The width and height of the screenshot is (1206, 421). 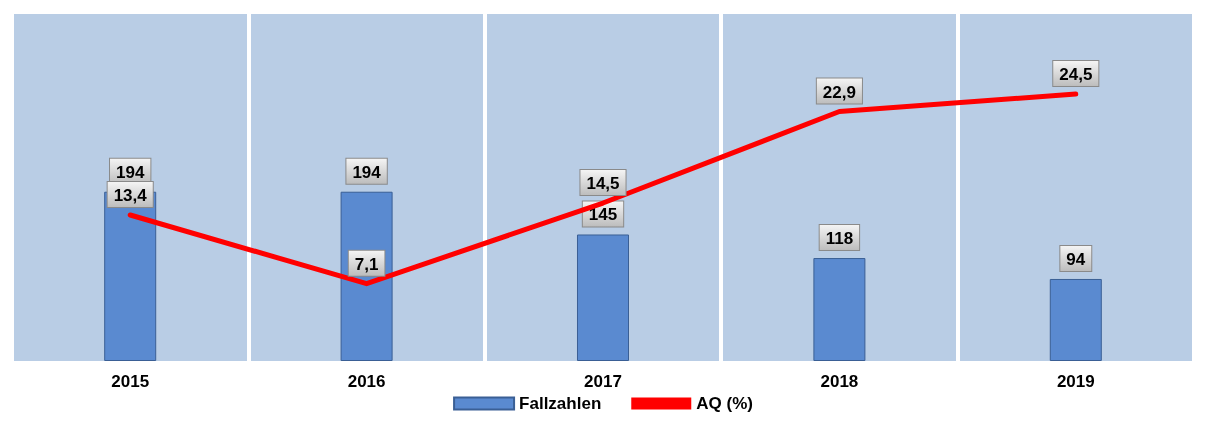 What do you see at coordinates (603, 215) in the screenshot?
I see `data-label: 145` at bounding box center [603, 215].